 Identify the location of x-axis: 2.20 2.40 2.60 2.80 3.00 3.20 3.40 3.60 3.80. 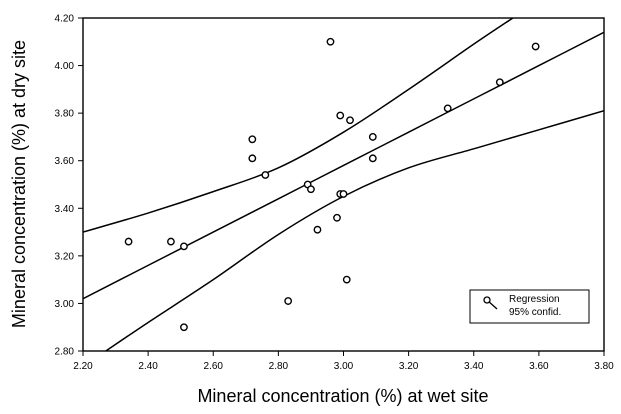
(343, 361).